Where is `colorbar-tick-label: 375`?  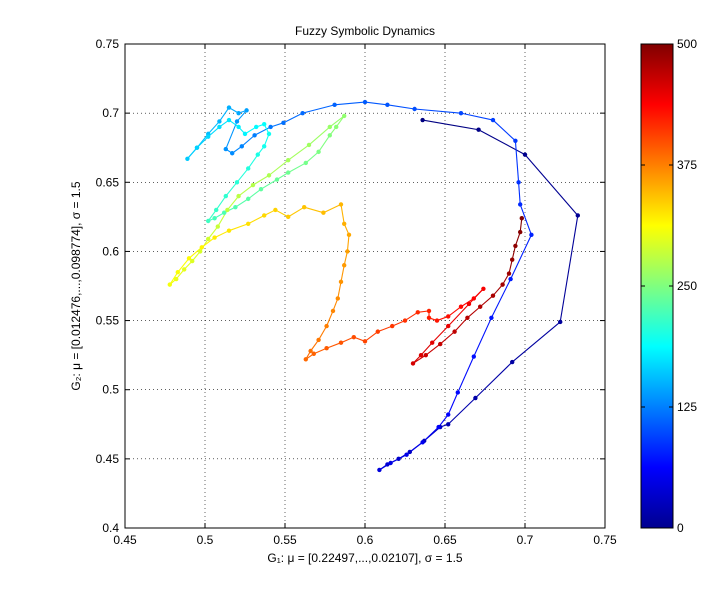
colorbar-tick-label: 375 is located at coordinates (687, 165).